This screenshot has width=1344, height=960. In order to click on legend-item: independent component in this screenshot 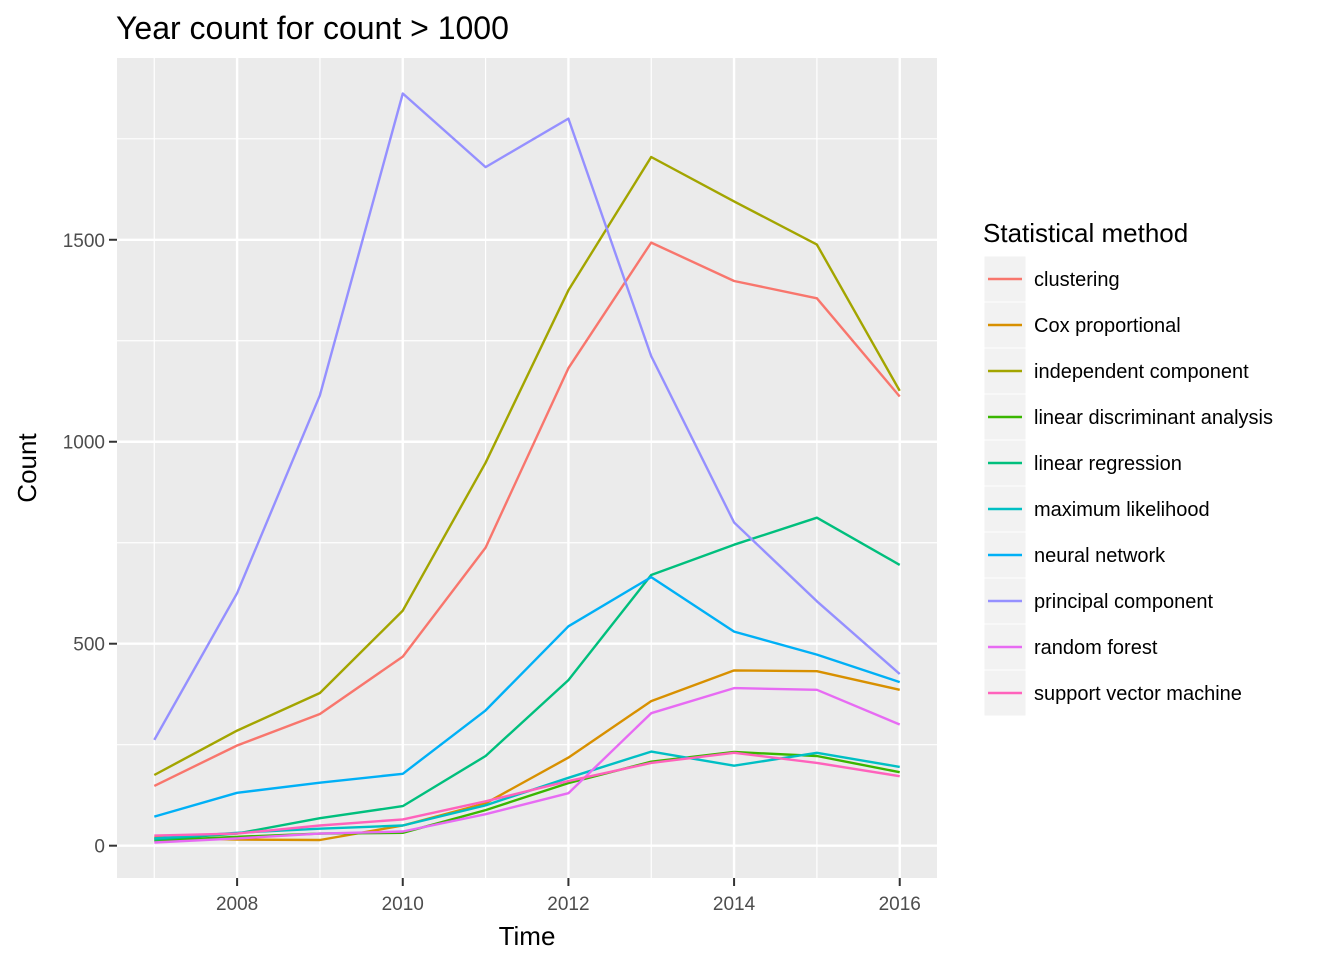, I will do `click(1116, 371)`.